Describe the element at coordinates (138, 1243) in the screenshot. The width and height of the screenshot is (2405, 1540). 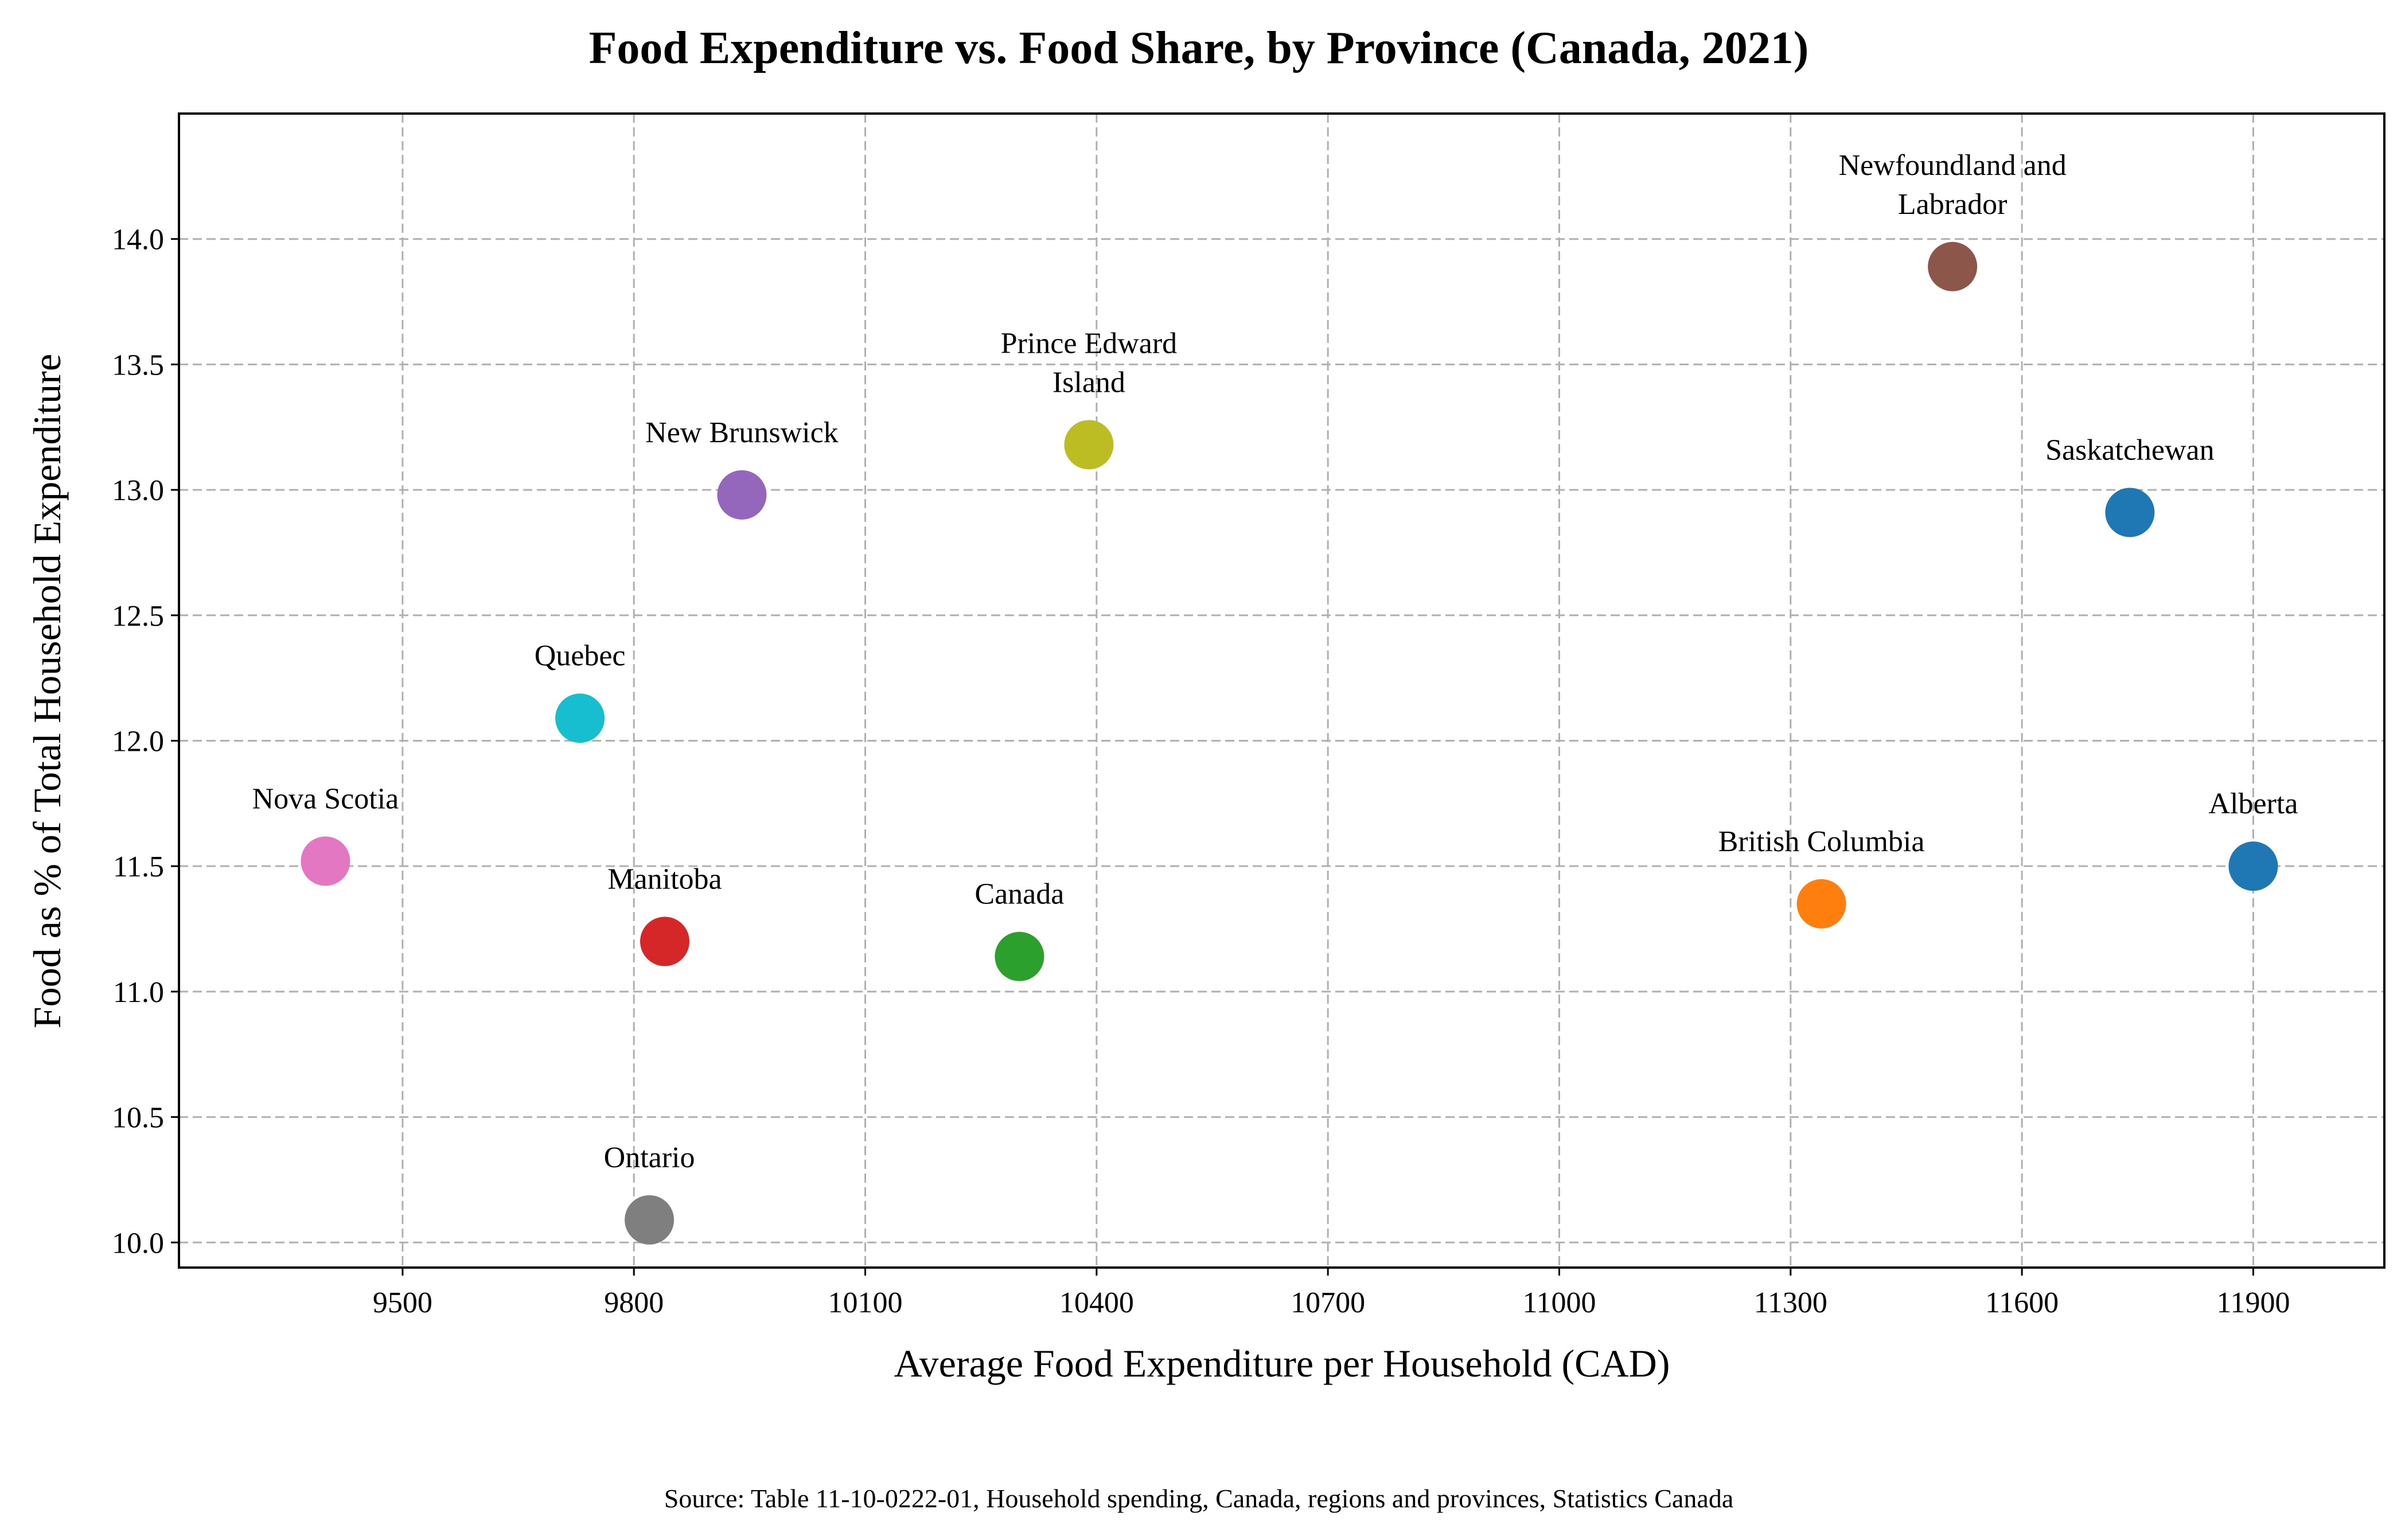
I see `y-tick-label: 10.0` at that location.